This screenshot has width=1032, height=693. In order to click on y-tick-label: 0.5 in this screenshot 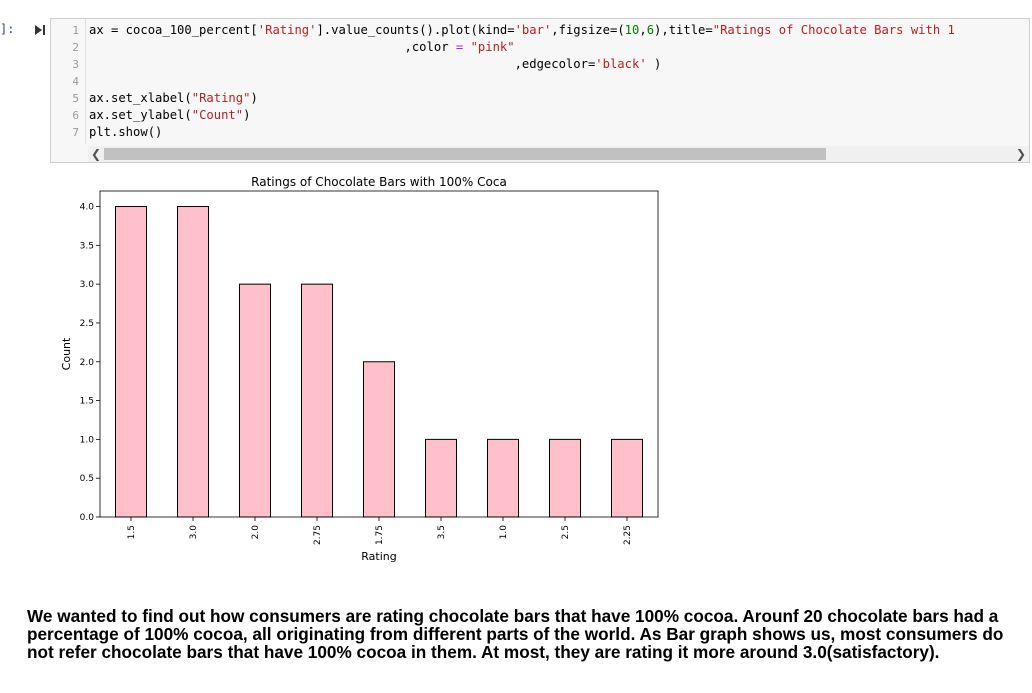, I will do `click(87, 479)`.